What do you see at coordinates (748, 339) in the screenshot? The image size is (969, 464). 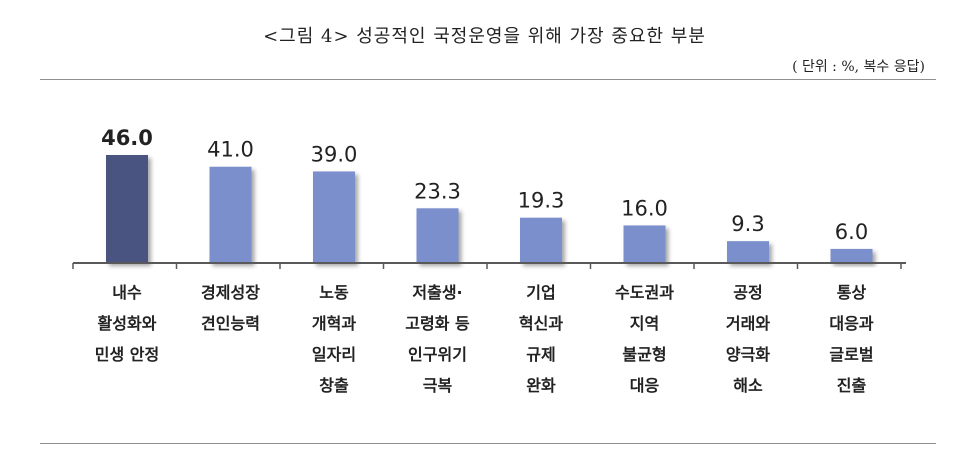 I see `category-label-6: 공정 거래와 양극화 해소` at bounding box center [748, 339].